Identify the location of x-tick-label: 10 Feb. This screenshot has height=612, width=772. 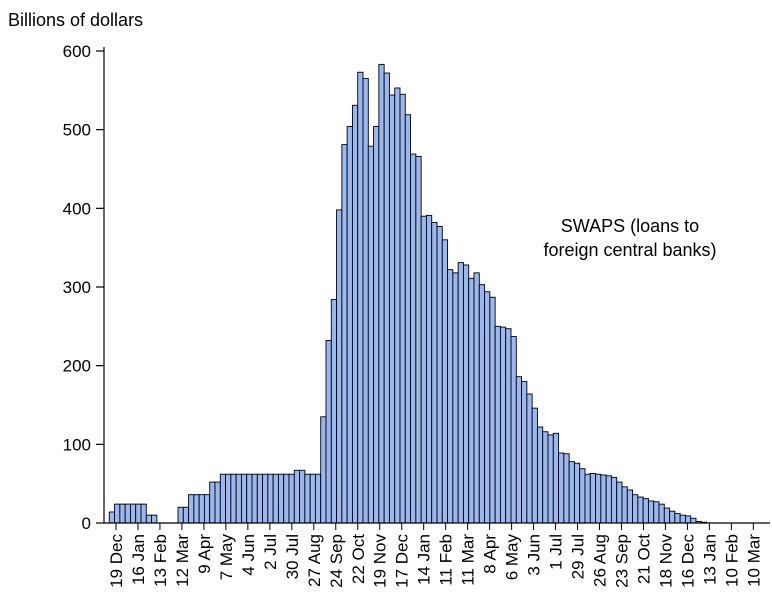
(731, 560).